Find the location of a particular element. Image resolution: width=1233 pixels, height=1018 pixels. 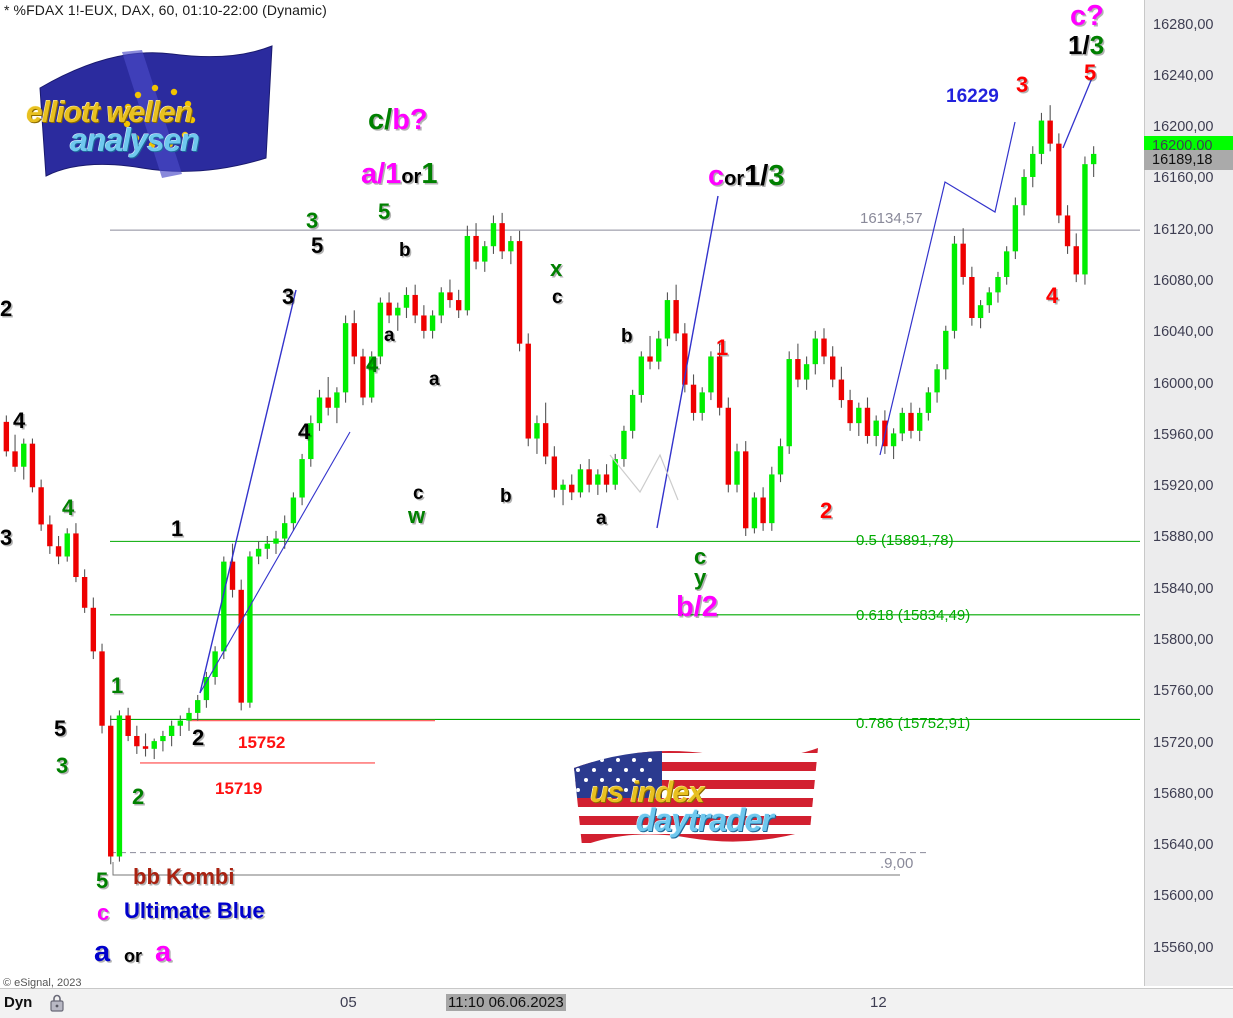

price-axis-tick: 15760,00 is located at coordinates (1183, 691).